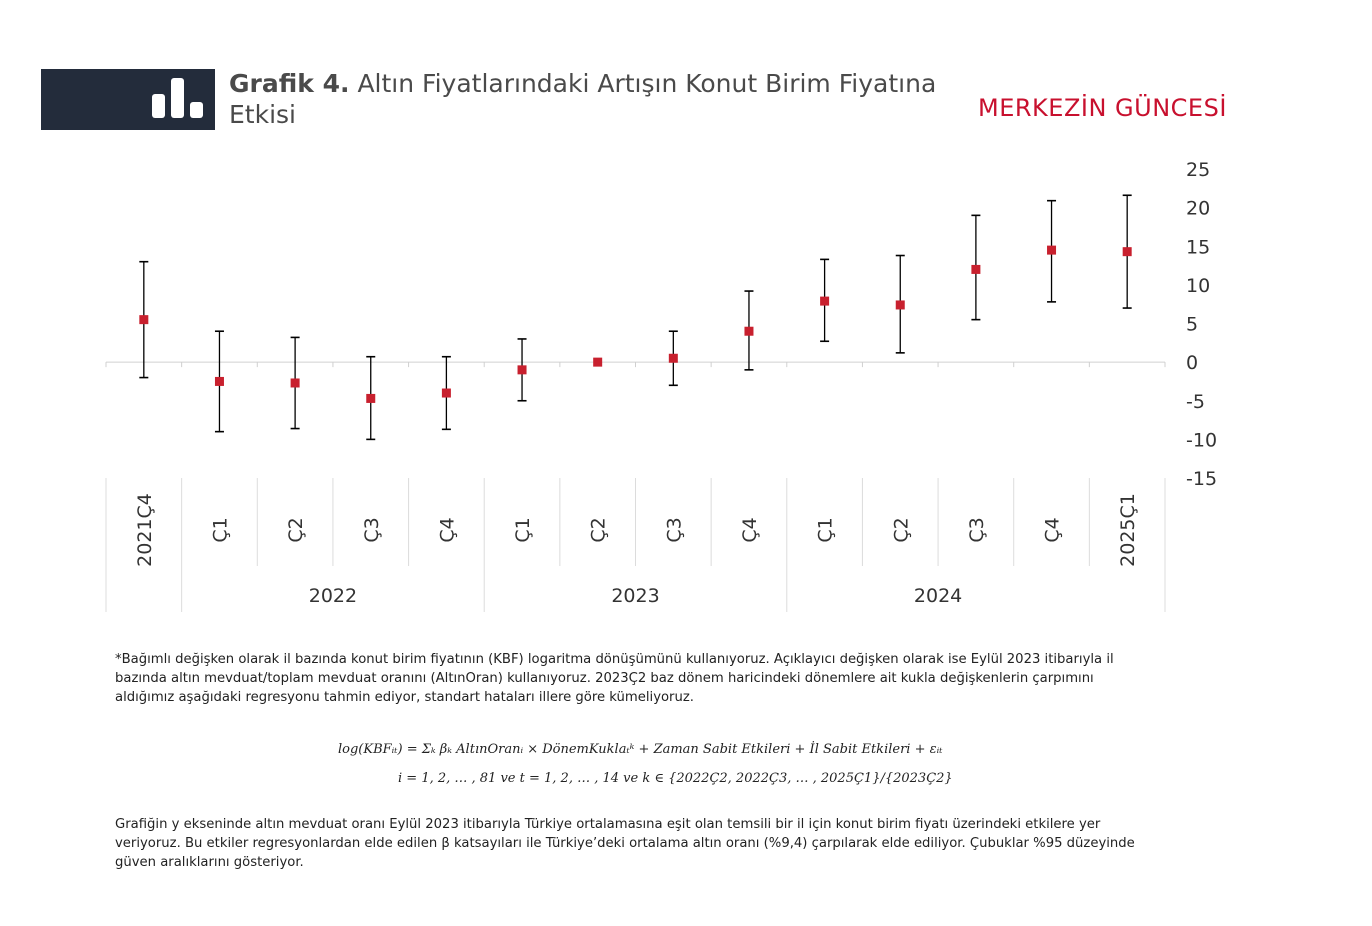 Image resolution: width=1372 pixels, height=926 pixels. What do you see at coordinates (1201, 479) in the screenshot?
I see `y-tick-label: -15` at bounding box center [1201, 479].